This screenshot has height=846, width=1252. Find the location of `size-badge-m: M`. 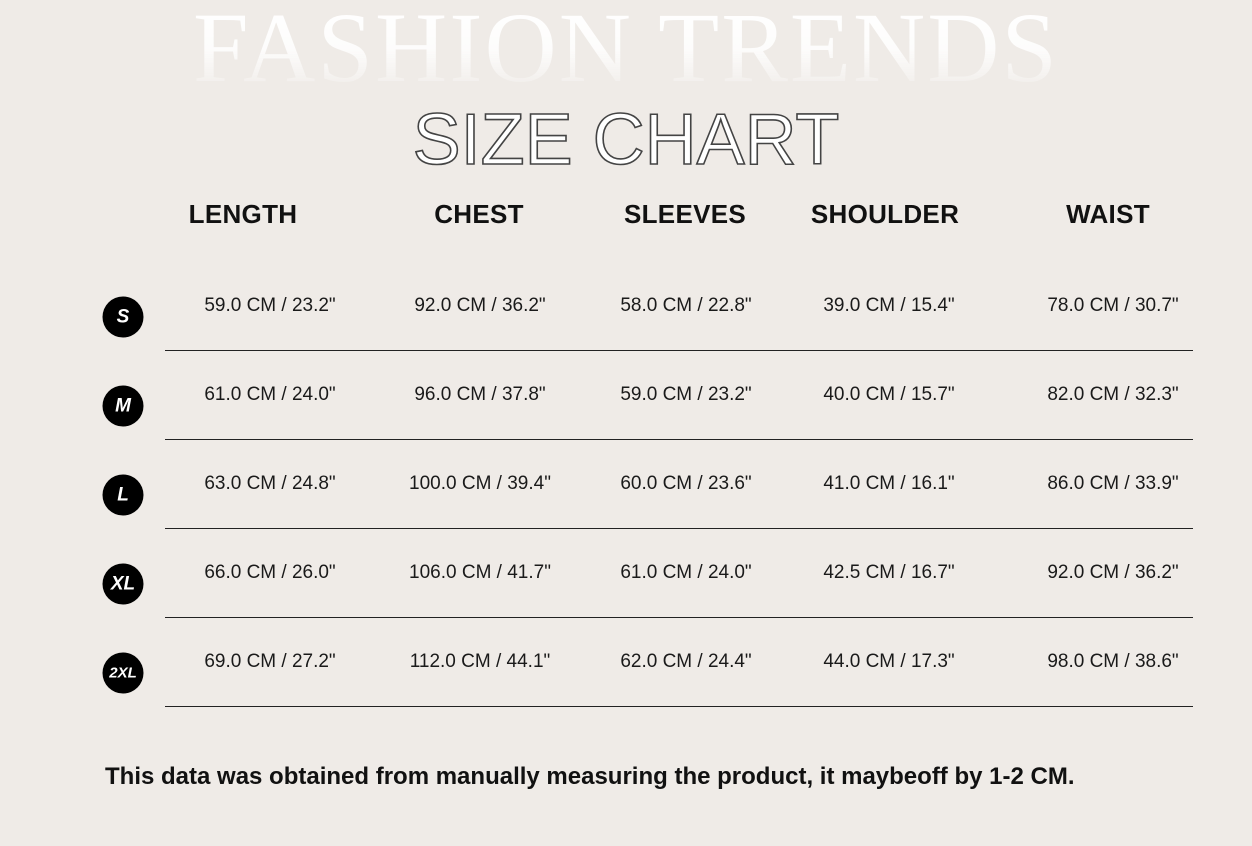

size-badge-m: M is located at coordinates (123, 406).